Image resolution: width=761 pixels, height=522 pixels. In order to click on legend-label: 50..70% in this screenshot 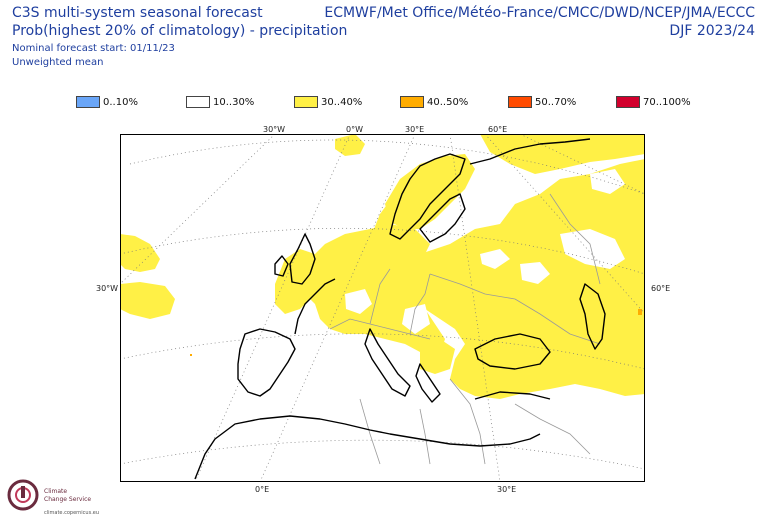, I will do `click(556, 102)`.